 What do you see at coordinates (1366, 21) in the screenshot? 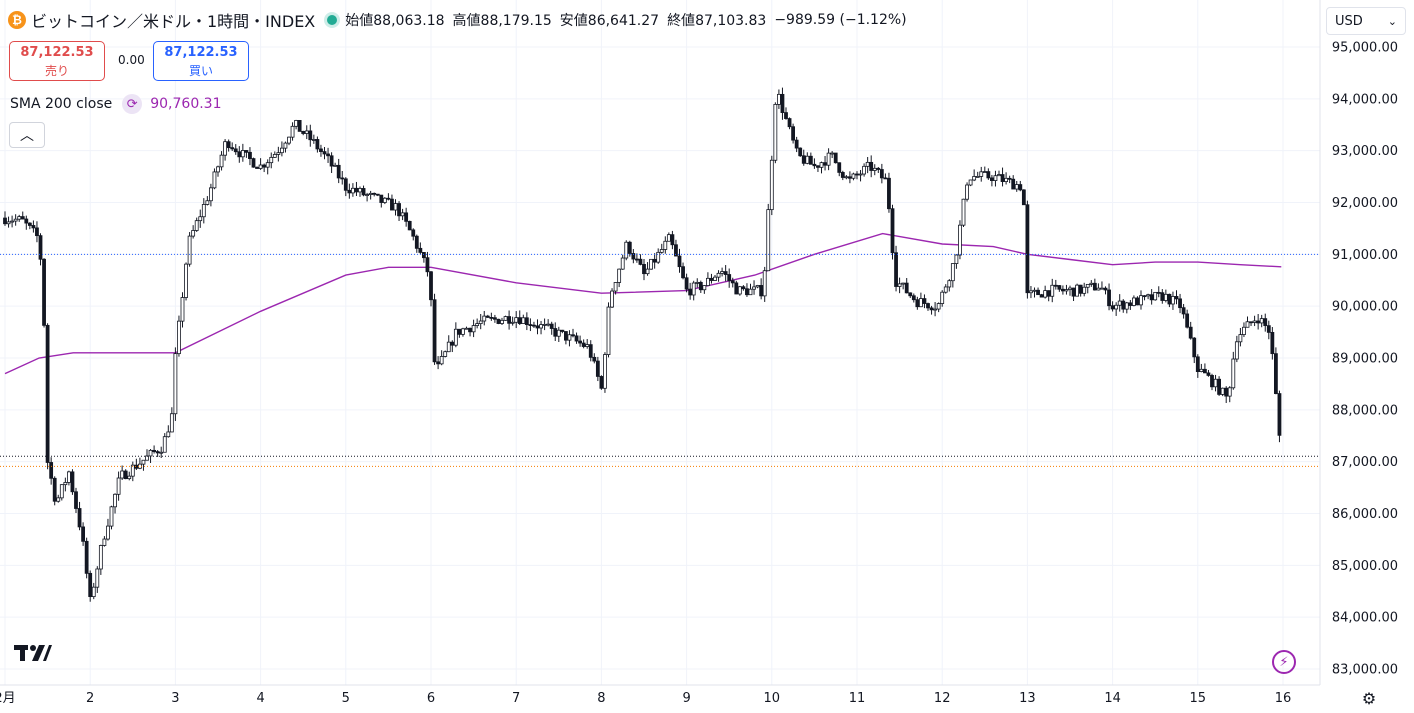
I see `currency-select: USD ⌄` at bounding box center [1366, 21].